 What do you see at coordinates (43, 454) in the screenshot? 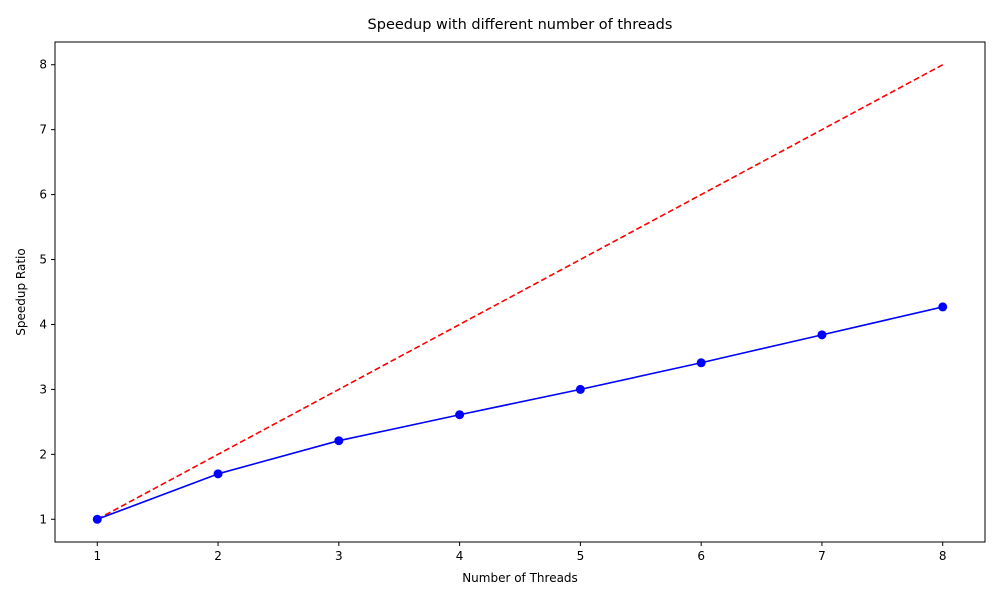
I see `y-tick-label: 2` at bounding box center [43, 454].